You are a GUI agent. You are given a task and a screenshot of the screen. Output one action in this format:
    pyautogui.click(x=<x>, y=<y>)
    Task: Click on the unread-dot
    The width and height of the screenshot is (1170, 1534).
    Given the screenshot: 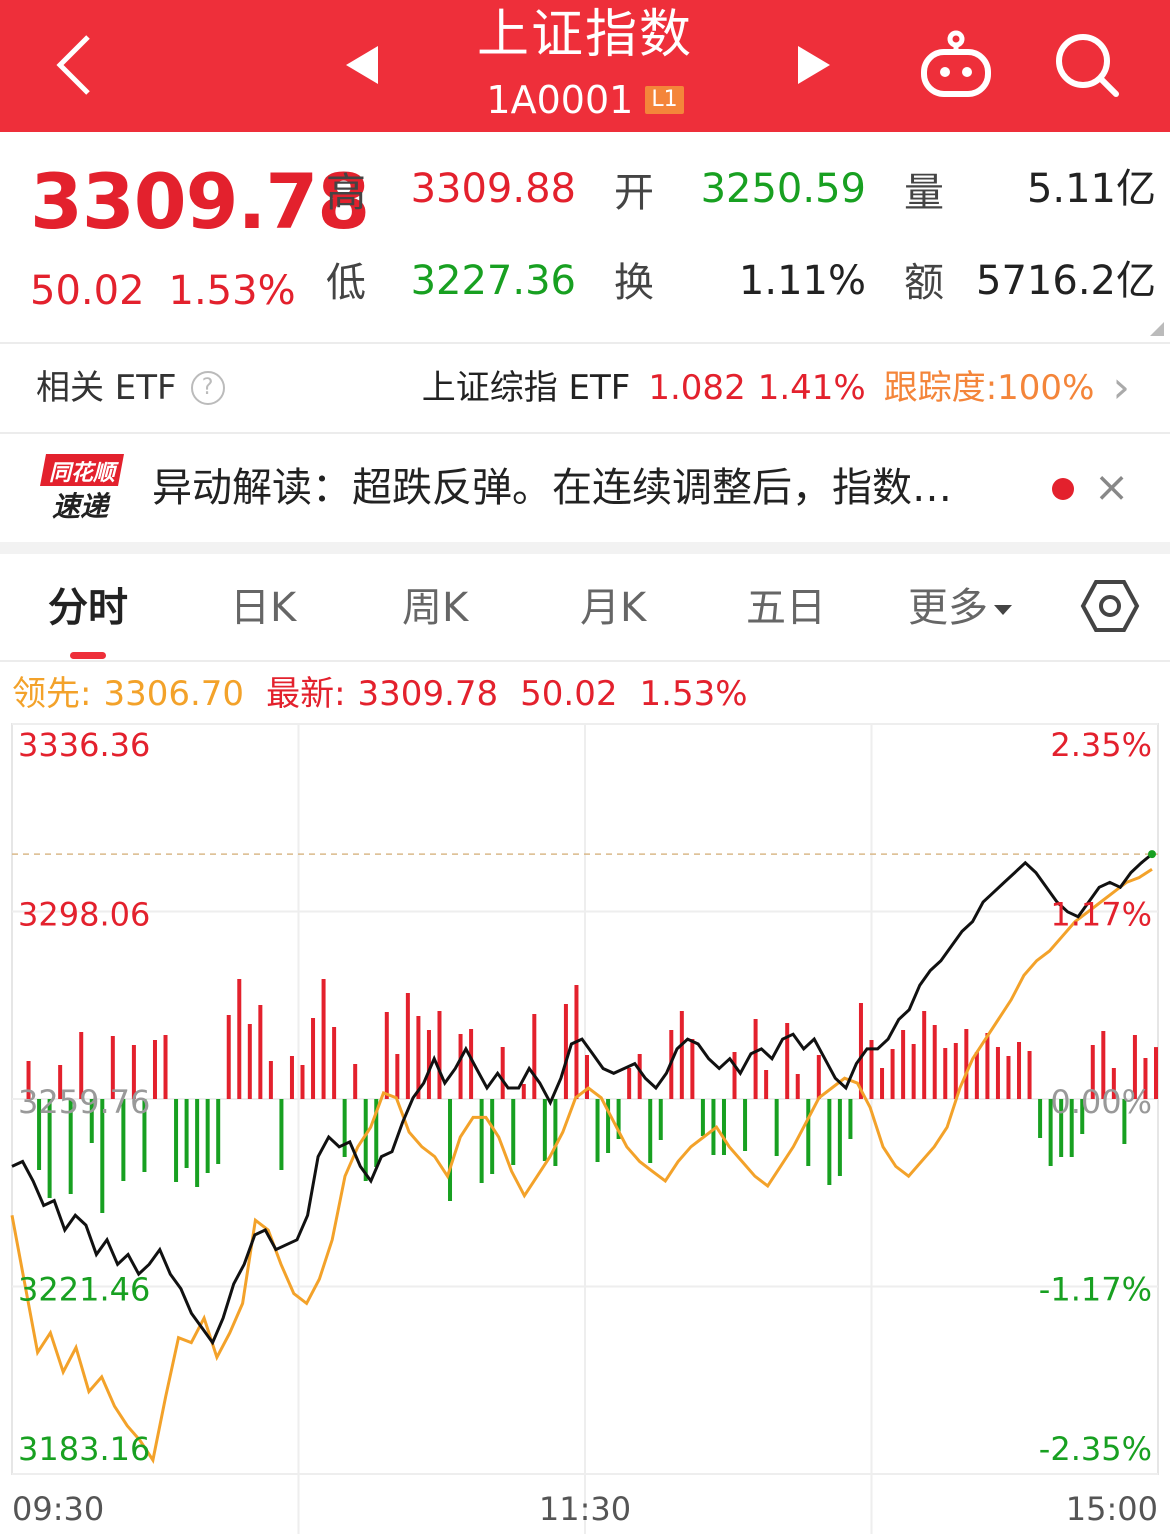 What is the action you would take?
    pyautogui.click(x=1063, y=489)
    